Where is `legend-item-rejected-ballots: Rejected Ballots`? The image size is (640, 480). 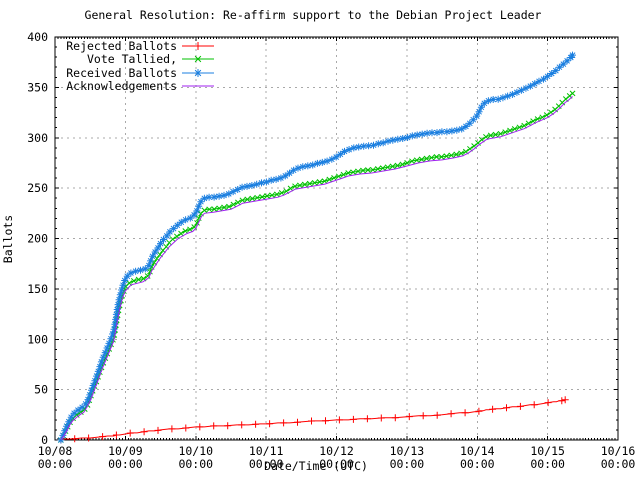
legend-item-rejected-ballots: Rejected Ballots is located at coordinates (135, 46).